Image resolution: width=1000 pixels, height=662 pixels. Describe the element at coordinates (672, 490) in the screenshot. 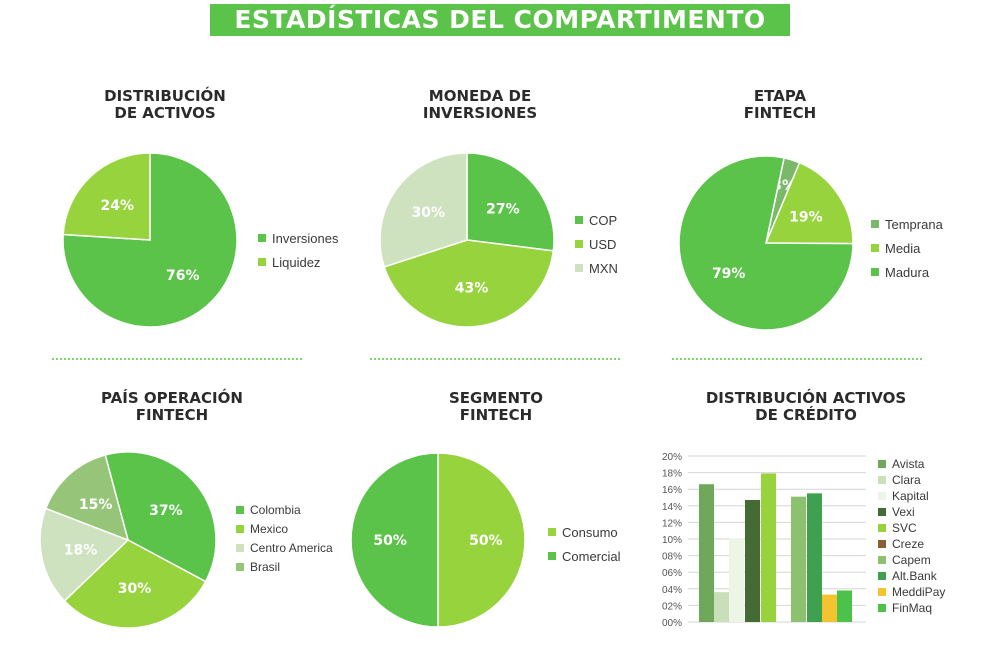

I see `y-tick-label: 16%` at that location.